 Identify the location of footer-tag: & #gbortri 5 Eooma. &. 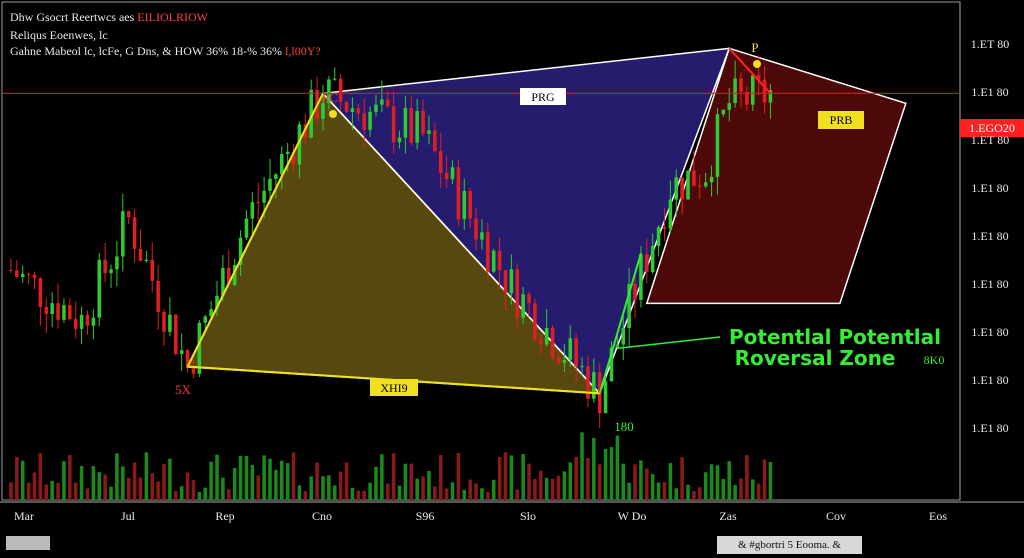
(789, 545).